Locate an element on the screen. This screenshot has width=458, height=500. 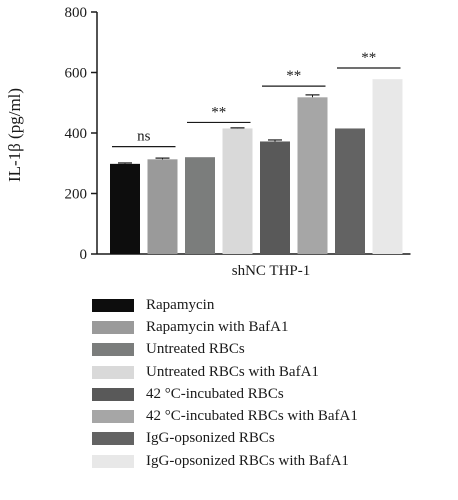
legend-item: 42 °C-incubated RBCs is located at coordinates (225, 394).